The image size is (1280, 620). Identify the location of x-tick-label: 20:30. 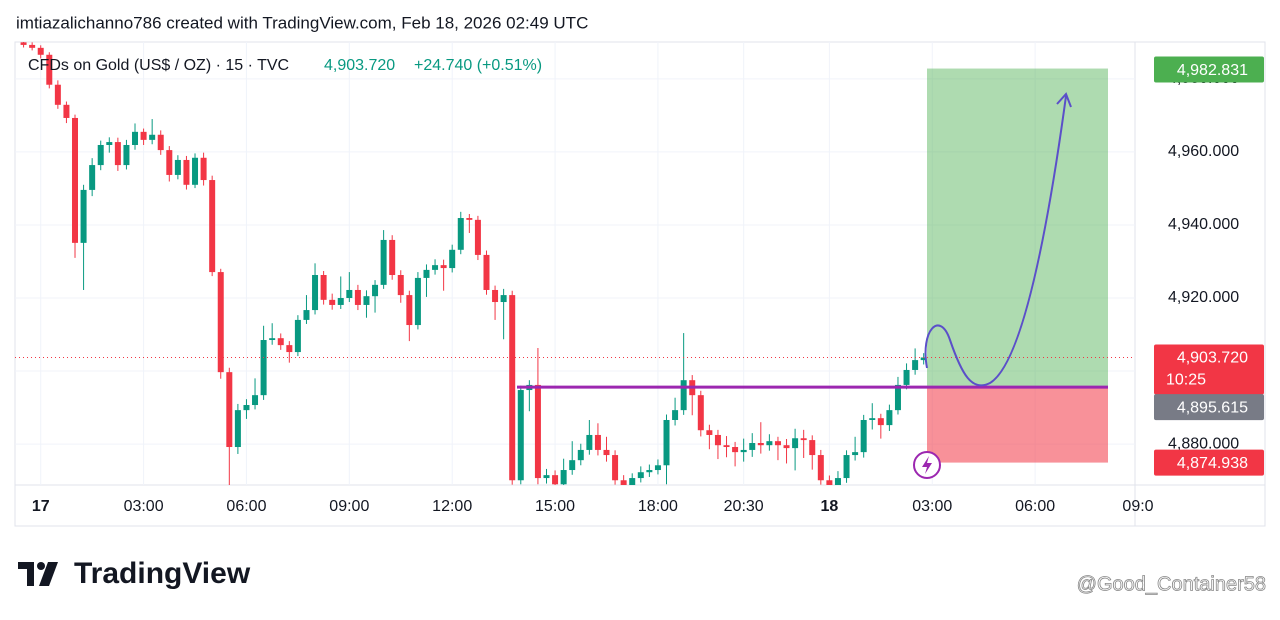
(744, 506).